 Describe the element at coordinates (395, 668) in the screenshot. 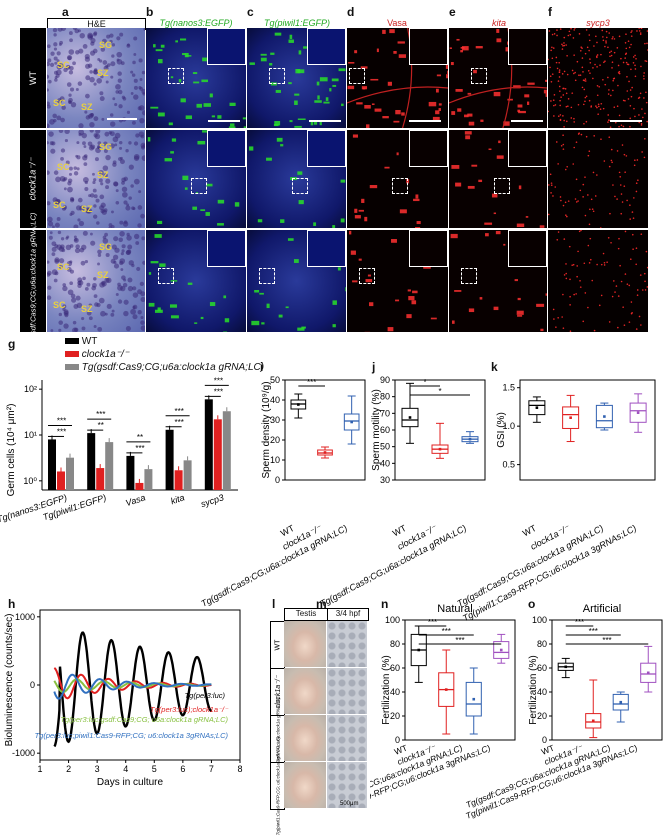

I see `n-plot-y-tick-label: 60` at that location.